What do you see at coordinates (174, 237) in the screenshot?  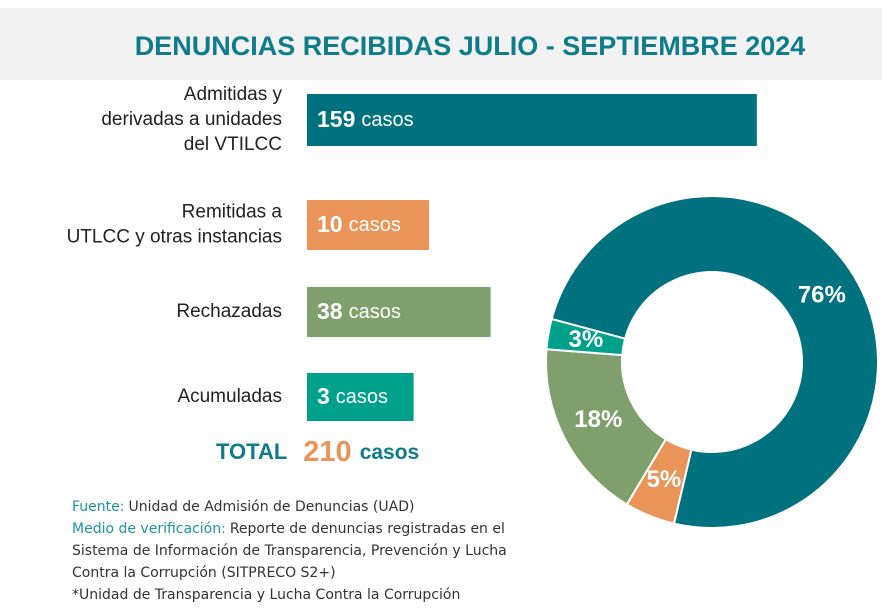 I see `category-label: UTLCC y otras instancias` at bounding box center [174, 237].